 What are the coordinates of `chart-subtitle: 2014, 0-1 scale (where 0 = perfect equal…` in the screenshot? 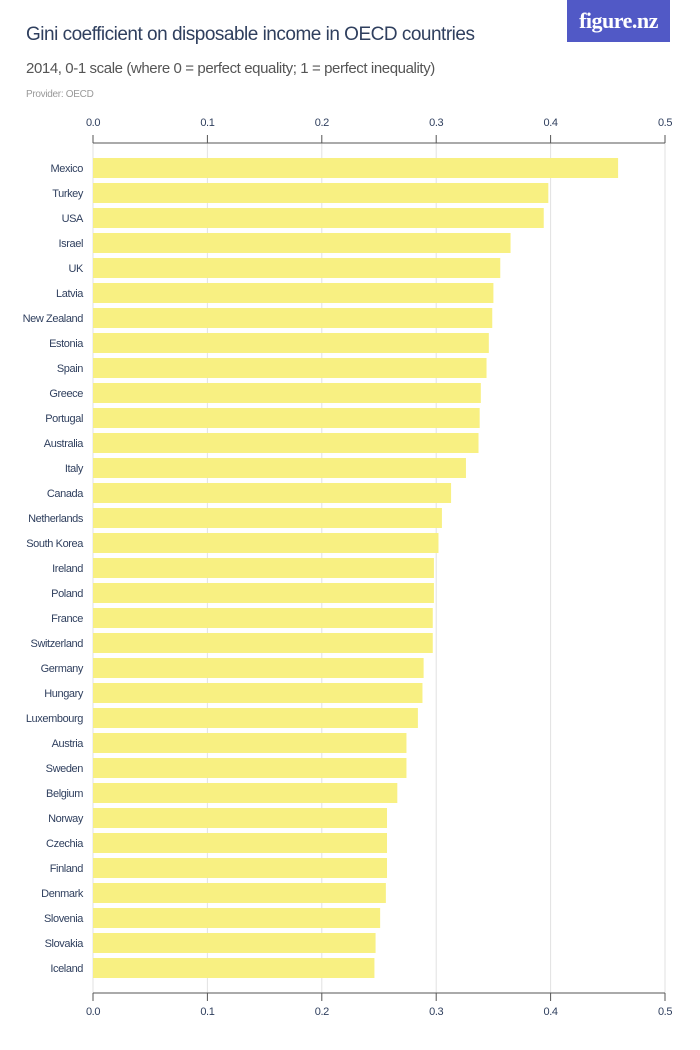 It's located at (230, 68).